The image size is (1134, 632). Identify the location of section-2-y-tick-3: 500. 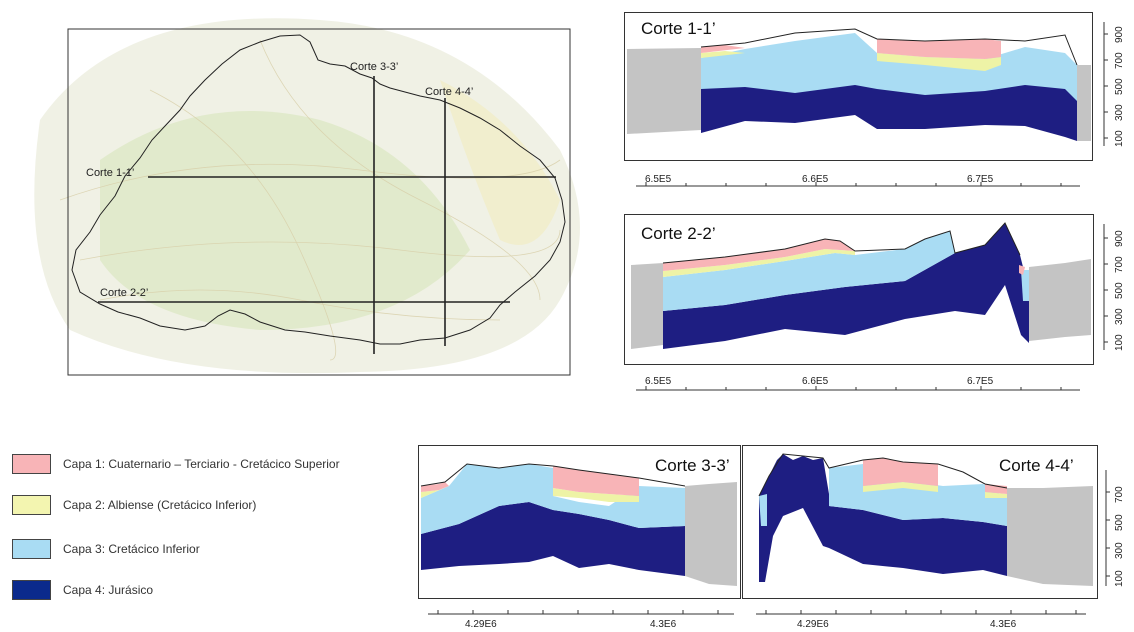
(1119, 290).